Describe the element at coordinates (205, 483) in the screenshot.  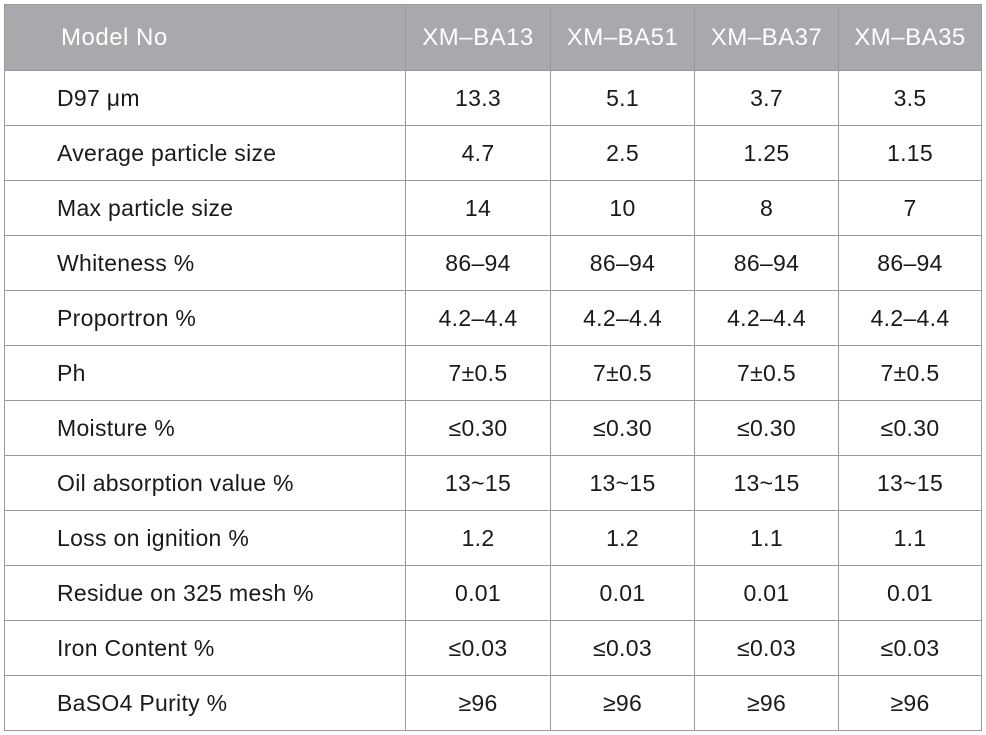
I see `property-label: Oil absorption value %` at that location.